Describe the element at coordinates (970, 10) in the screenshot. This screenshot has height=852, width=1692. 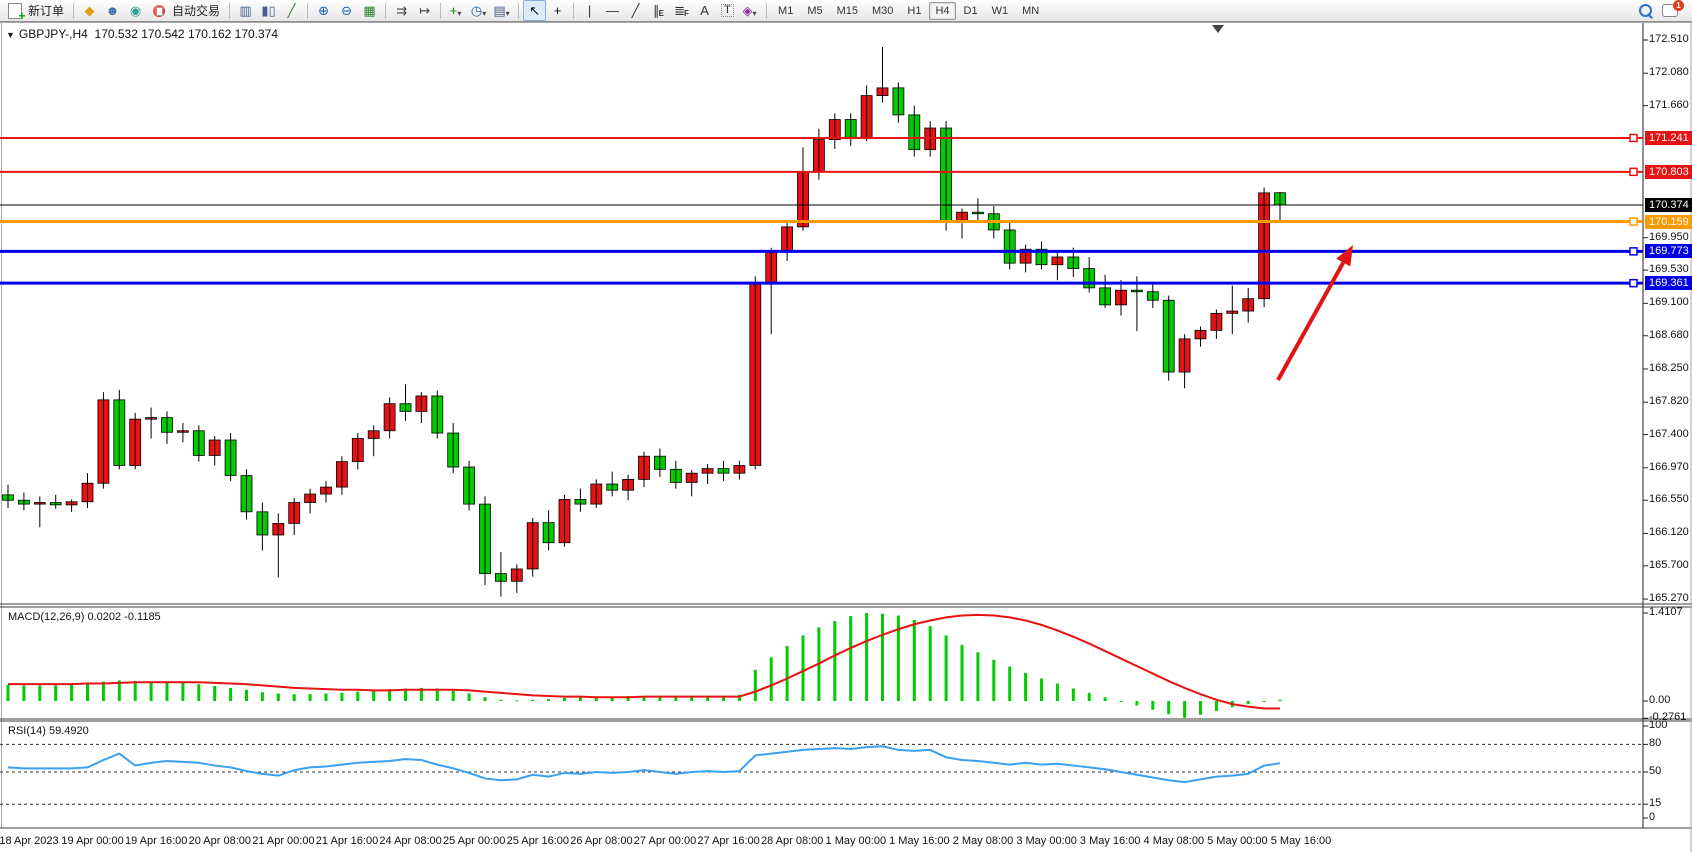
I see `timeframe-d1: D1` at that location.